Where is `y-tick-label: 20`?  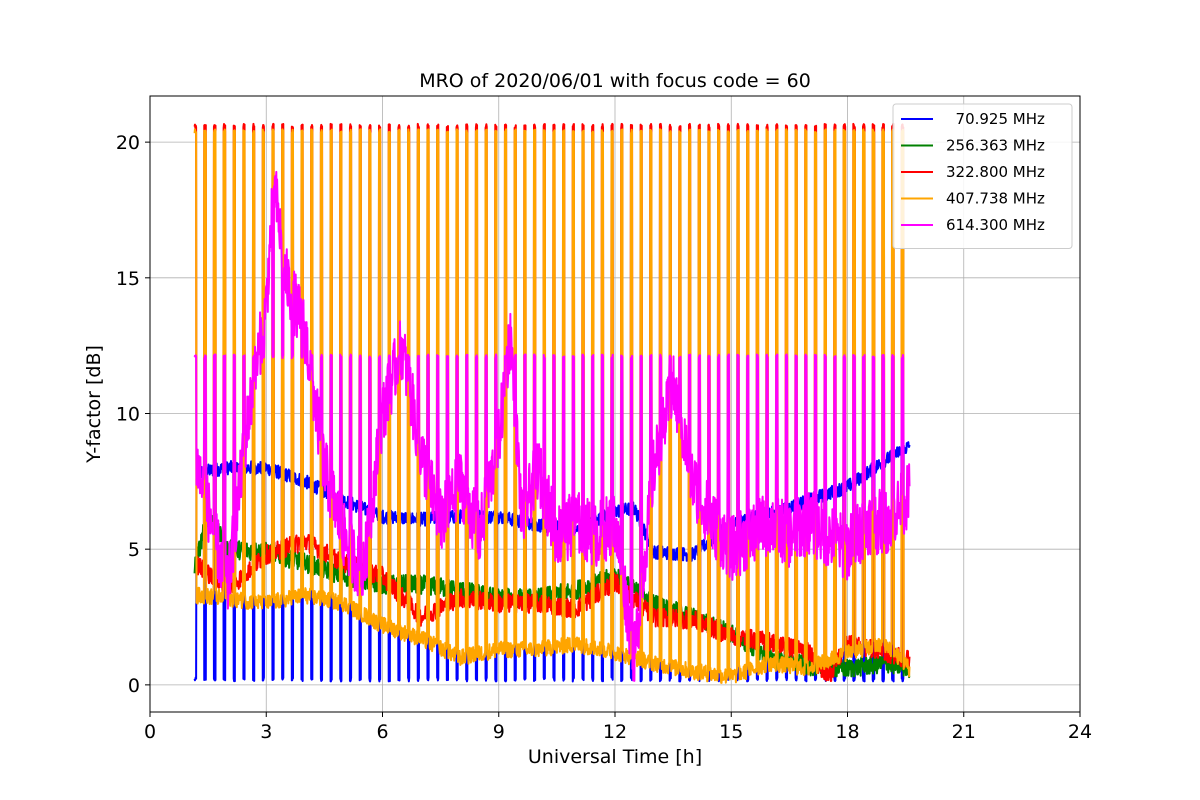
y-tick-label: 20 is located at coordinates (128, 143).